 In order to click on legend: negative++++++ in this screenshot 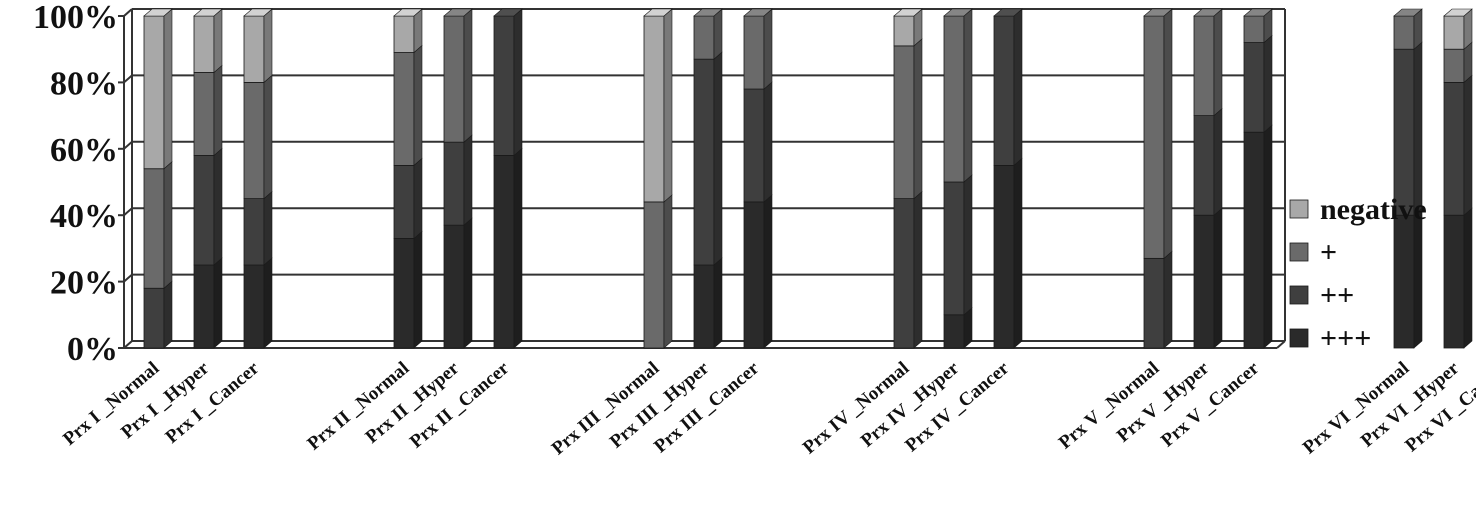, I will do `click(1358, 274)`.